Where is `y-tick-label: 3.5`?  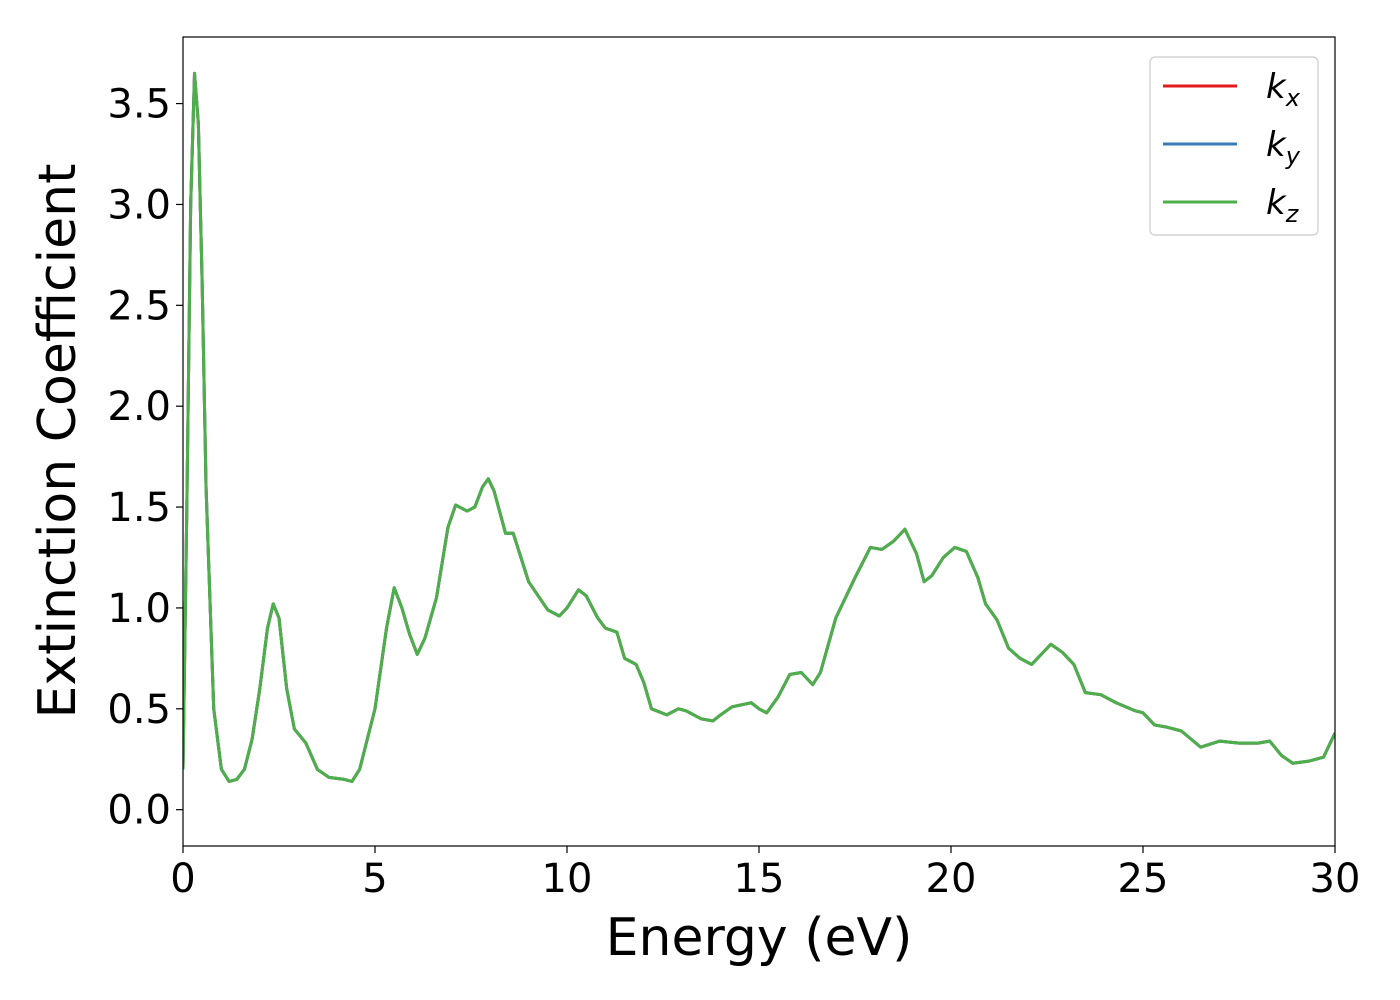 y-tick-label: 3.5 is located at coordinates (139, 105).